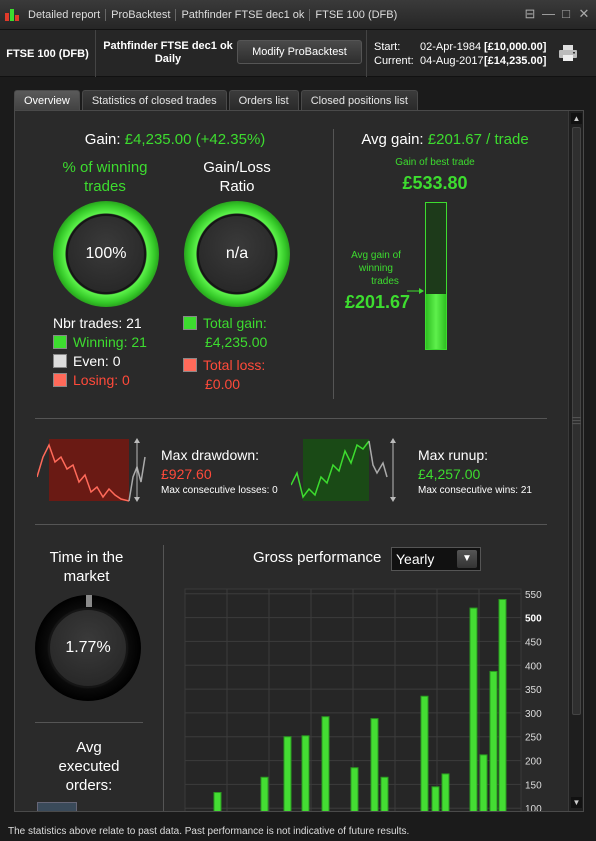 The height and width of the screenshot is (841, 596). What do you see at coordinates (387, 47) in the screenshot?
I see `start-label: Start:` at bounding box center [387, 47].